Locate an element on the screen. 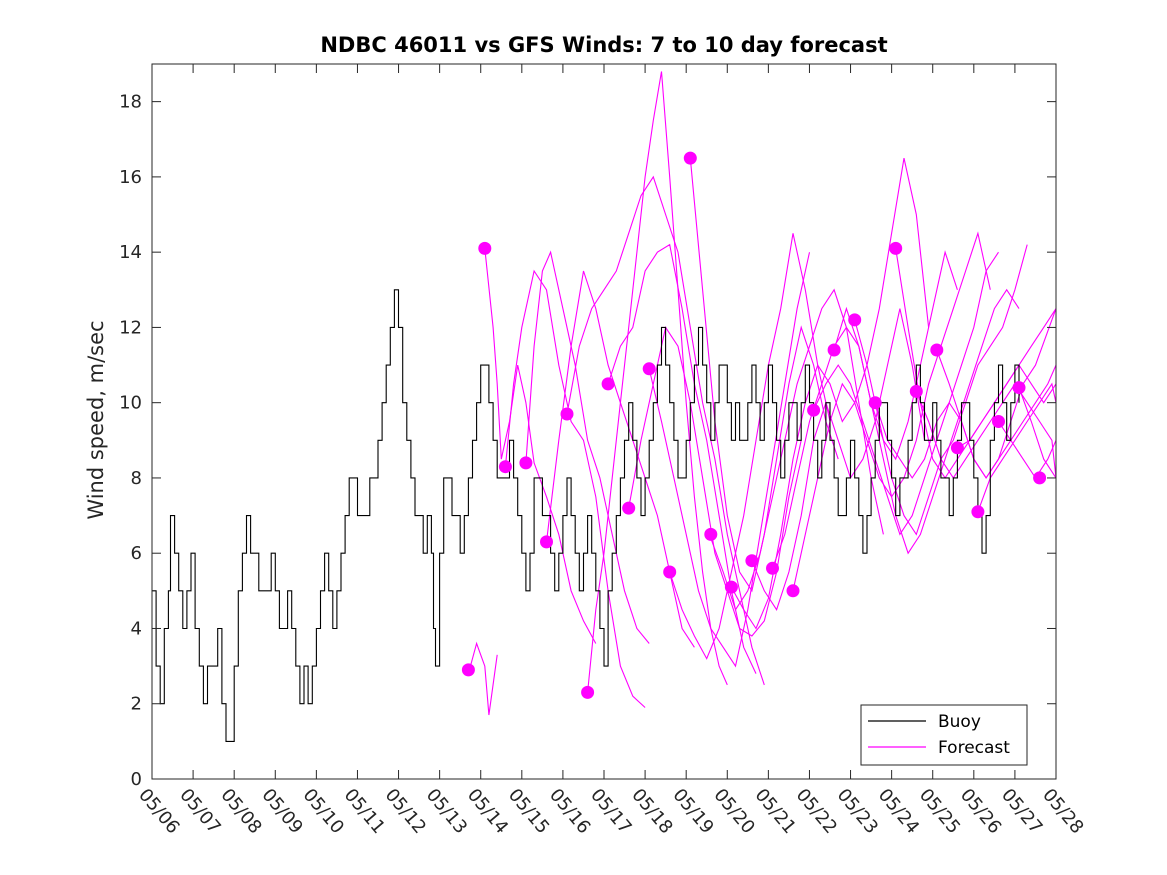 This screenshot has width=1167, height=875. y-tick-label: 4 is located at coordinates (136, 628).